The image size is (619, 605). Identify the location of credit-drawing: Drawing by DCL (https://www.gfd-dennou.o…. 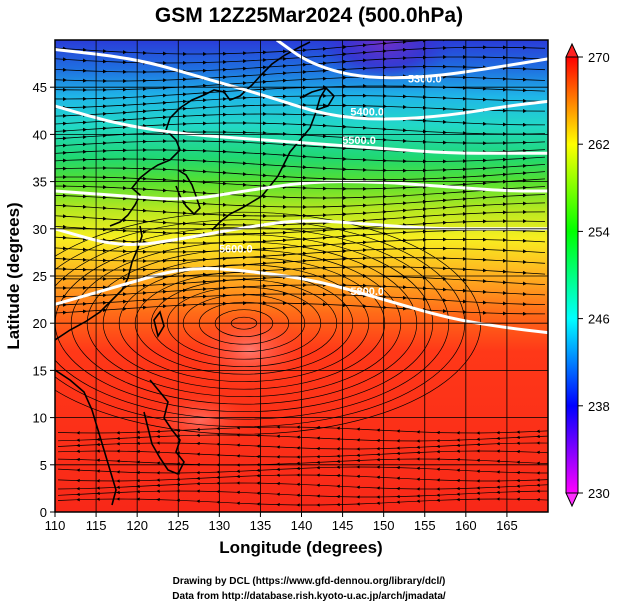
(309, 581).